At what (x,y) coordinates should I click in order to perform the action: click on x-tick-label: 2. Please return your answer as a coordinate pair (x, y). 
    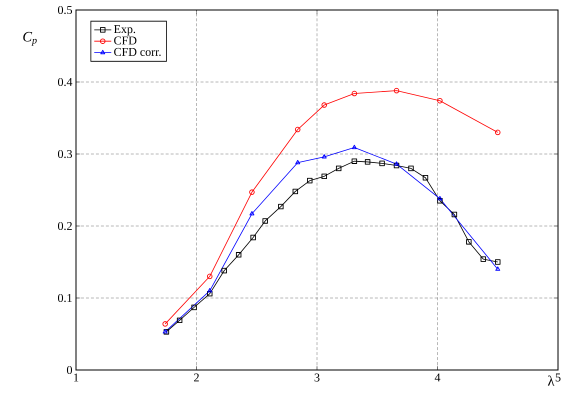
    Looking at the image, I should click on (196, 378).